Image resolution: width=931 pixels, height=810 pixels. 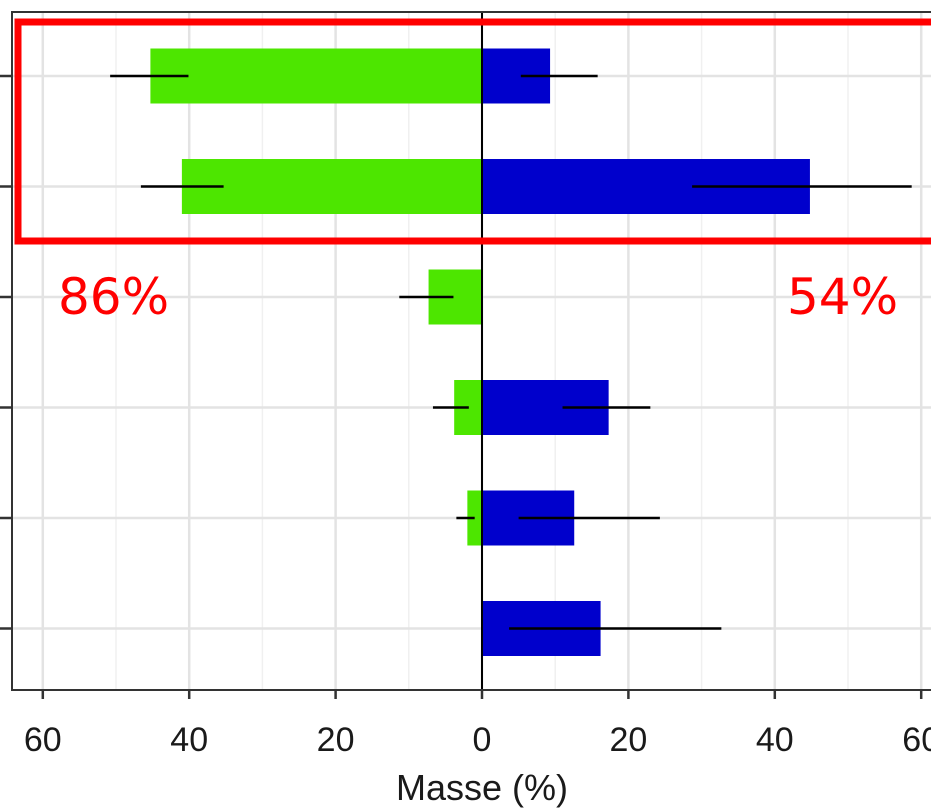 I want to click on x-tick-label: 0, so click(x=482, y=740).